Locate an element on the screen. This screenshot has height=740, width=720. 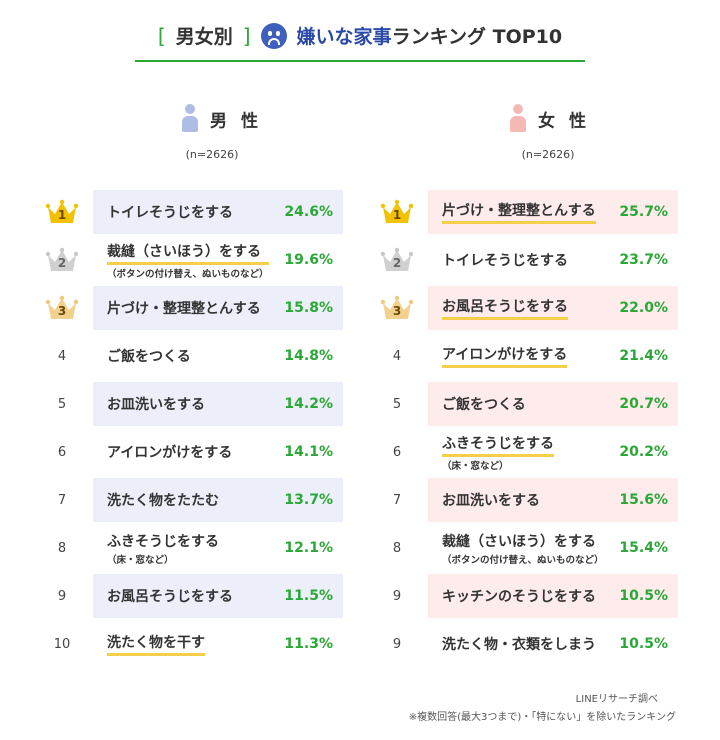
sad-face-icon is located at coordinates (273, 35).